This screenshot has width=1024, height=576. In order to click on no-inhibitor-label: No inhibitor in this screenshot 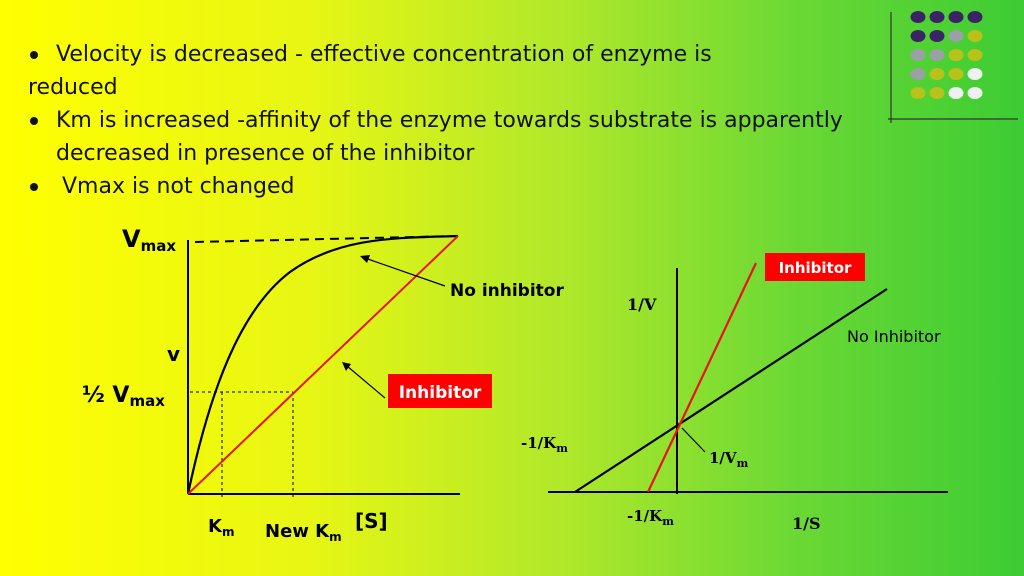, I will do `click(507, 291)`.